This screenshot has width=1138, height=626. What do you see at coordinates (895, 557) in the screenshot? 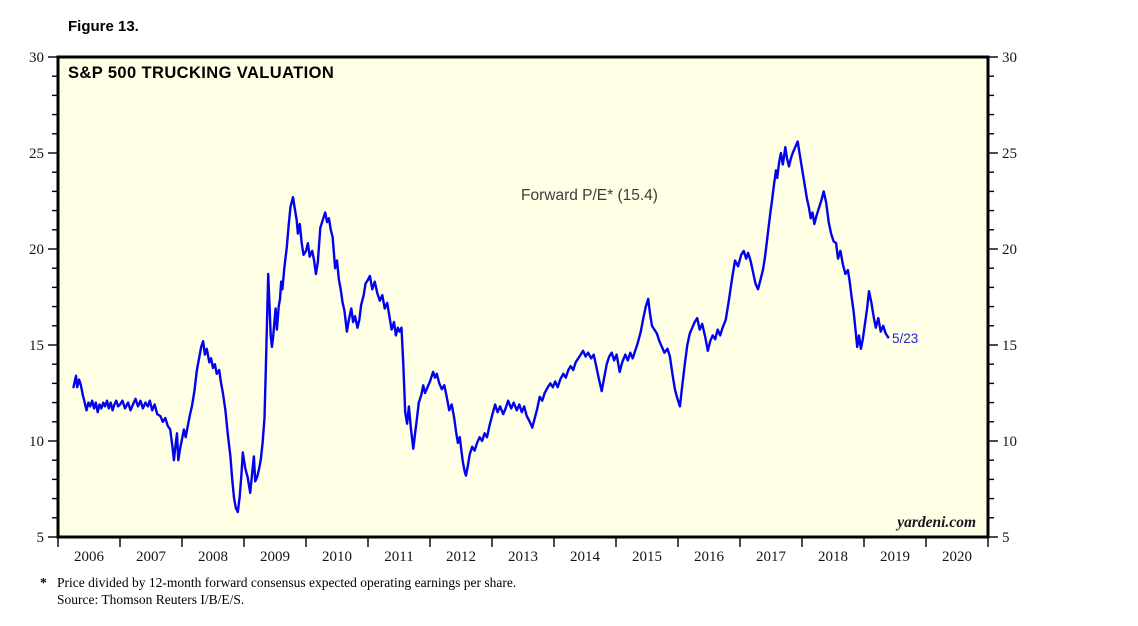
I see `x-axis-year-label: 2019` at bounding box center [895, 557].